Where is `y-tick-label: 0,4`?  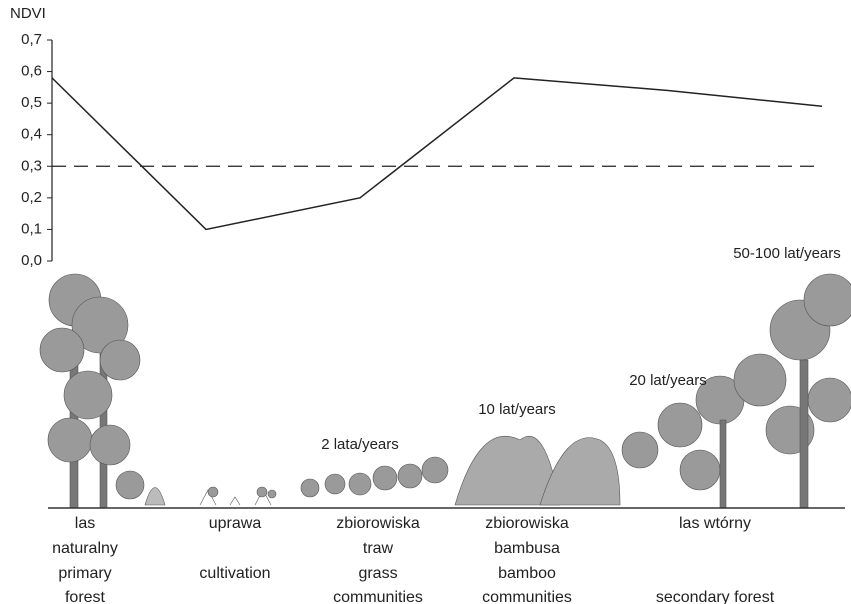
y-tick-label: 0,4 is located at coordinates (31, 134).